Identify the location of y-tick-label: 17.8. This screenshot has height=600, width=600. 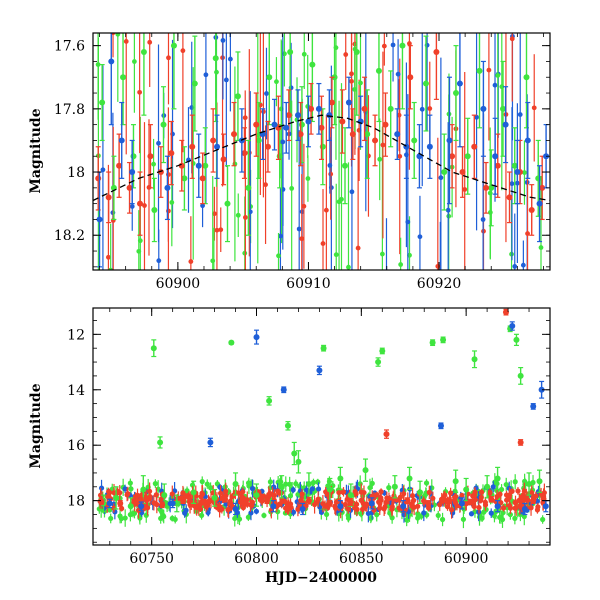
(69, 110).